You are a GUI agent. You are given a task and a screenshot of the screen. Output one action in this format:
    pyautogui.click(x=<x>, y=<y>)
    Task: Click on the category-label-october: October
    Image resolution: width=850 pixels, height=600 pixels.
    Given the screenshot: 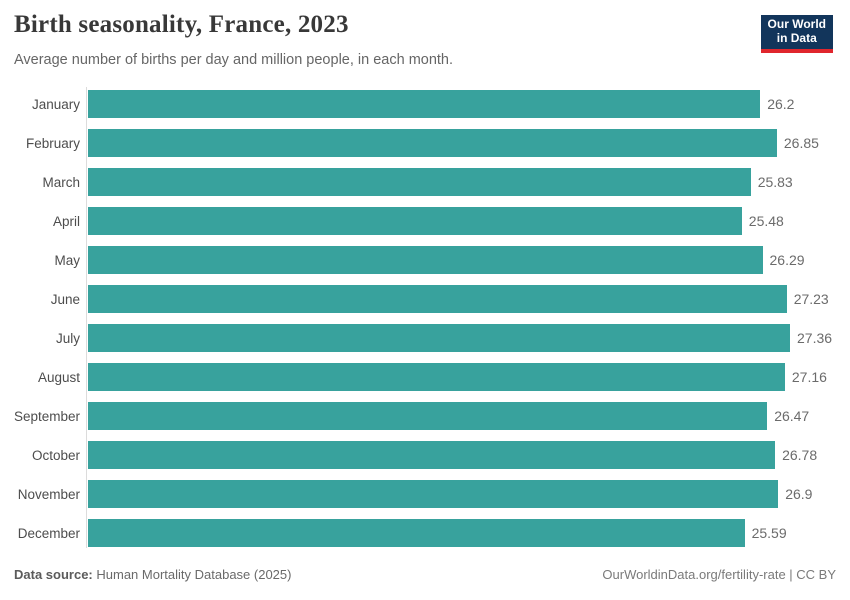 What is the action you would take?
    pyautogui.click(x=55, y=455)
    